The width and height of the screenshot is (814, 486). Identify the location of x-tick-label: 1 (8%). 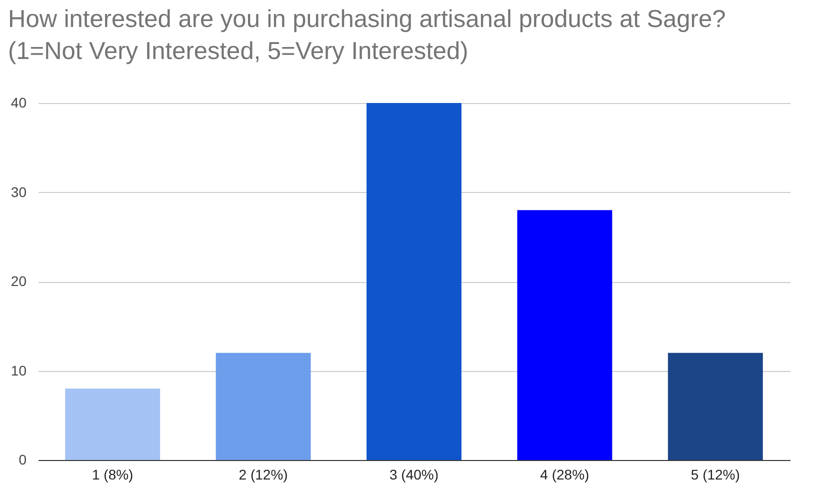
(113, 474).